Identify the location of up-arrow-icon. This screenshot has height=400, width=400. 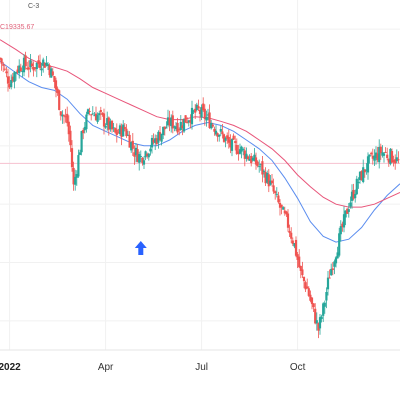
(140, 248).